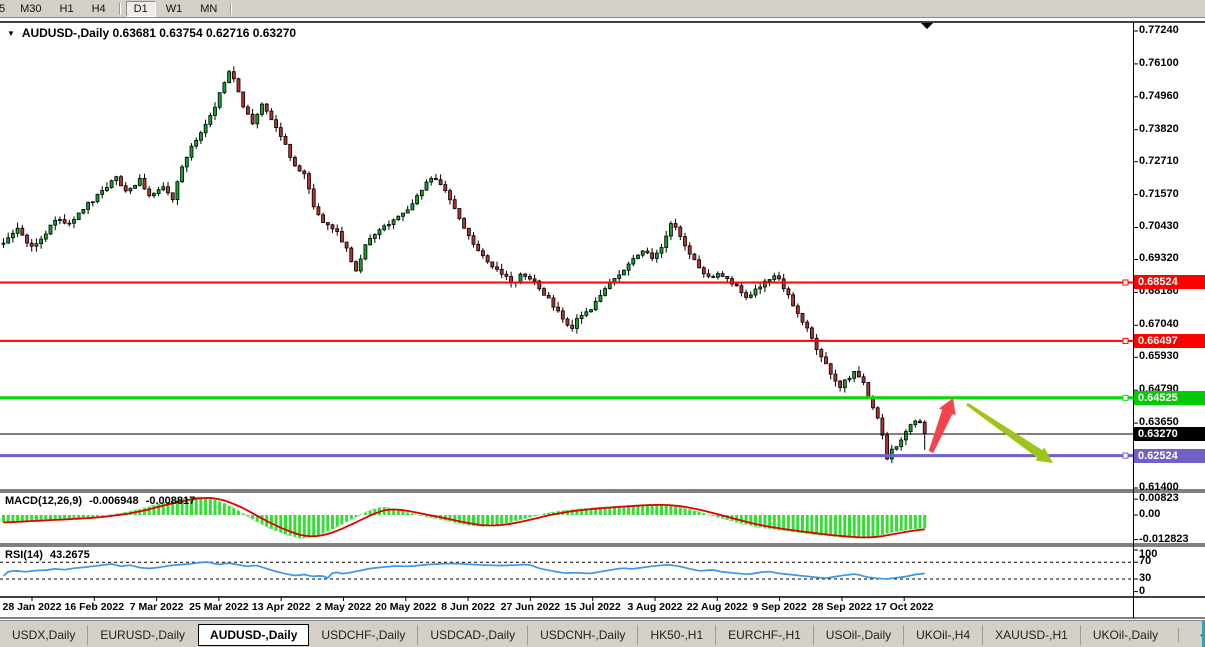 The height and width of the screenshot is (647, 1205). What do you see at coordinates (1148, 554) in the screenshot?
I see `rsi-tick-label: 100` at bounding box center [1148, 554].